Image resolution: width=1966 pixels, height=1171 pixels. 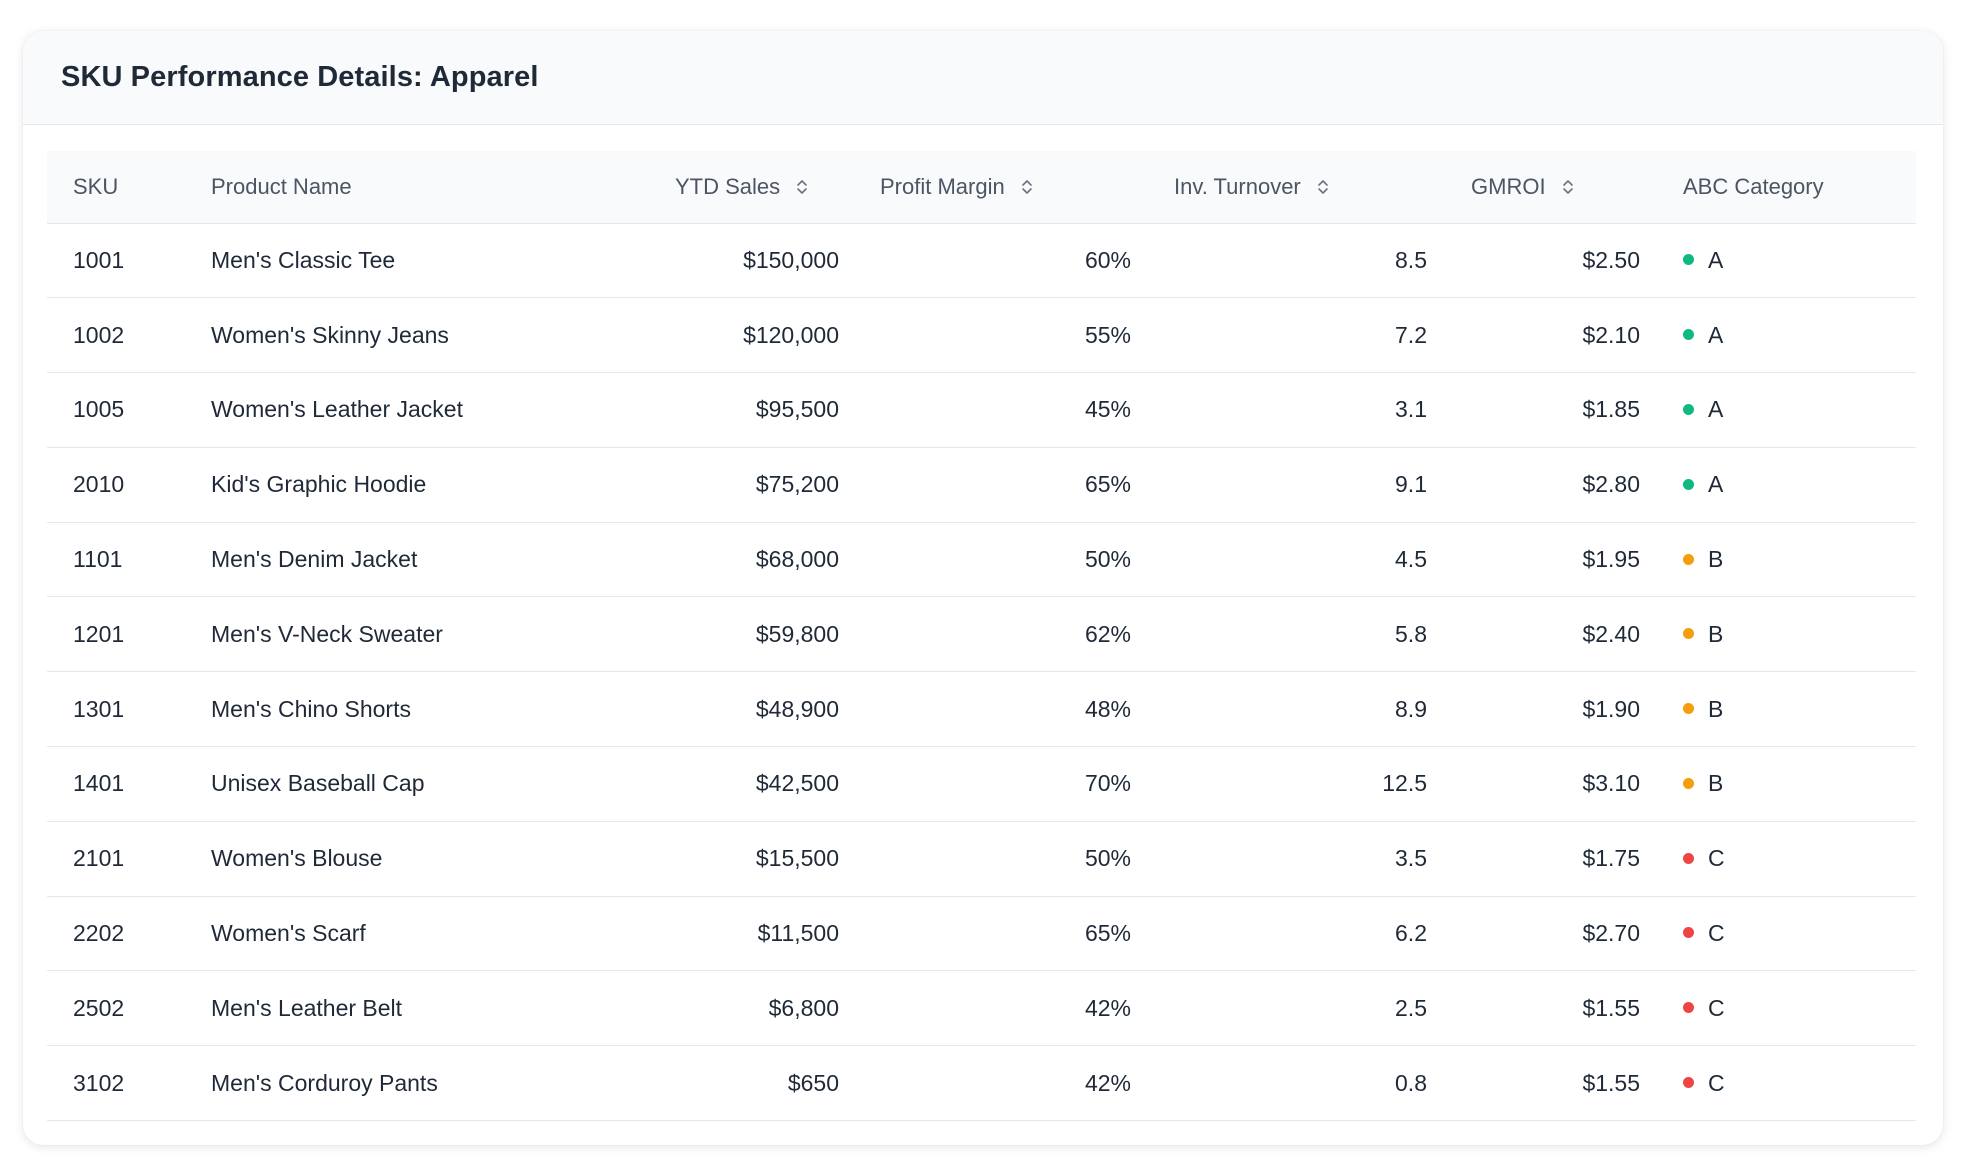 I want to click on cell-inv-turnover: 2.5, so click(x=1281, y=1008).